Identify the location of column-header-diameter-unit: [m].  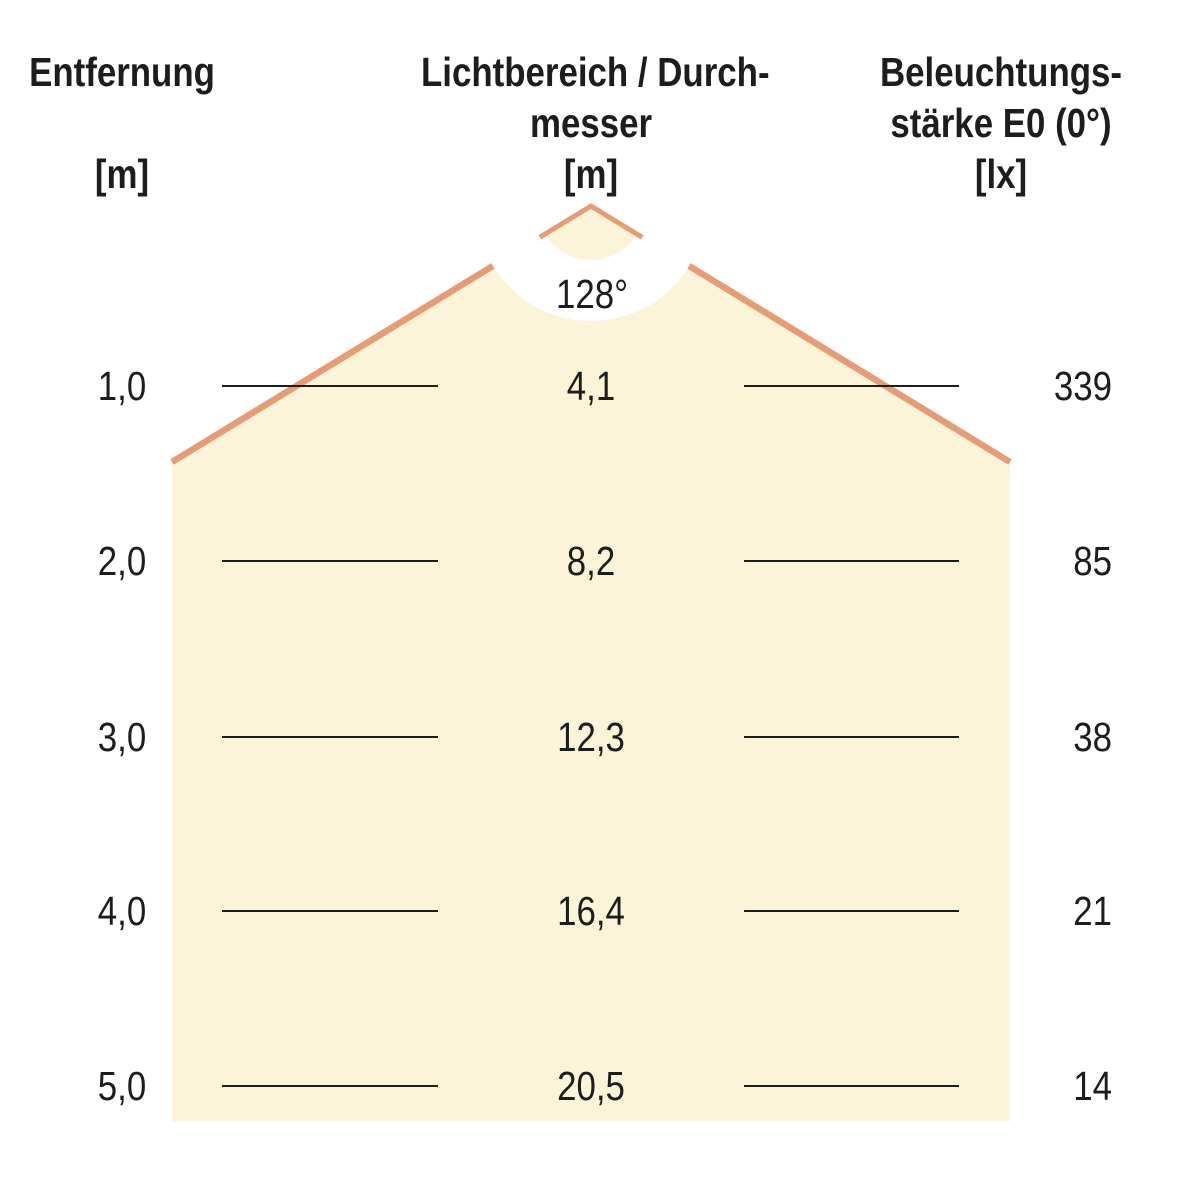
(591, 174).